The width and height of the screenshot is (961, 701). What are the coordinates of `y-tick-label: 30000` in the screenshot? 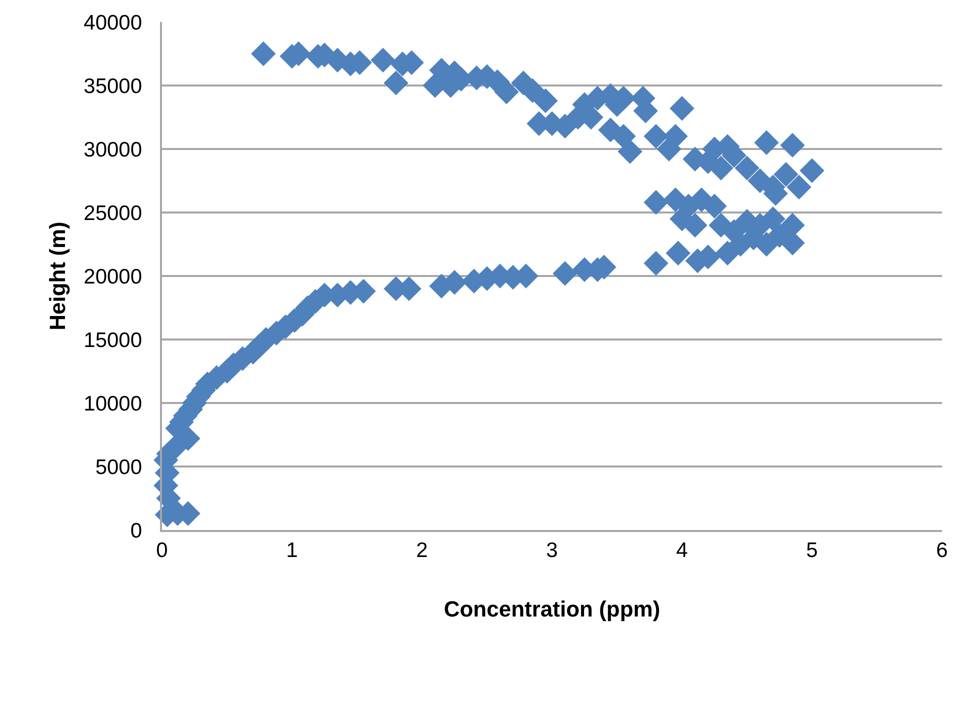 It's located at (113, 150).